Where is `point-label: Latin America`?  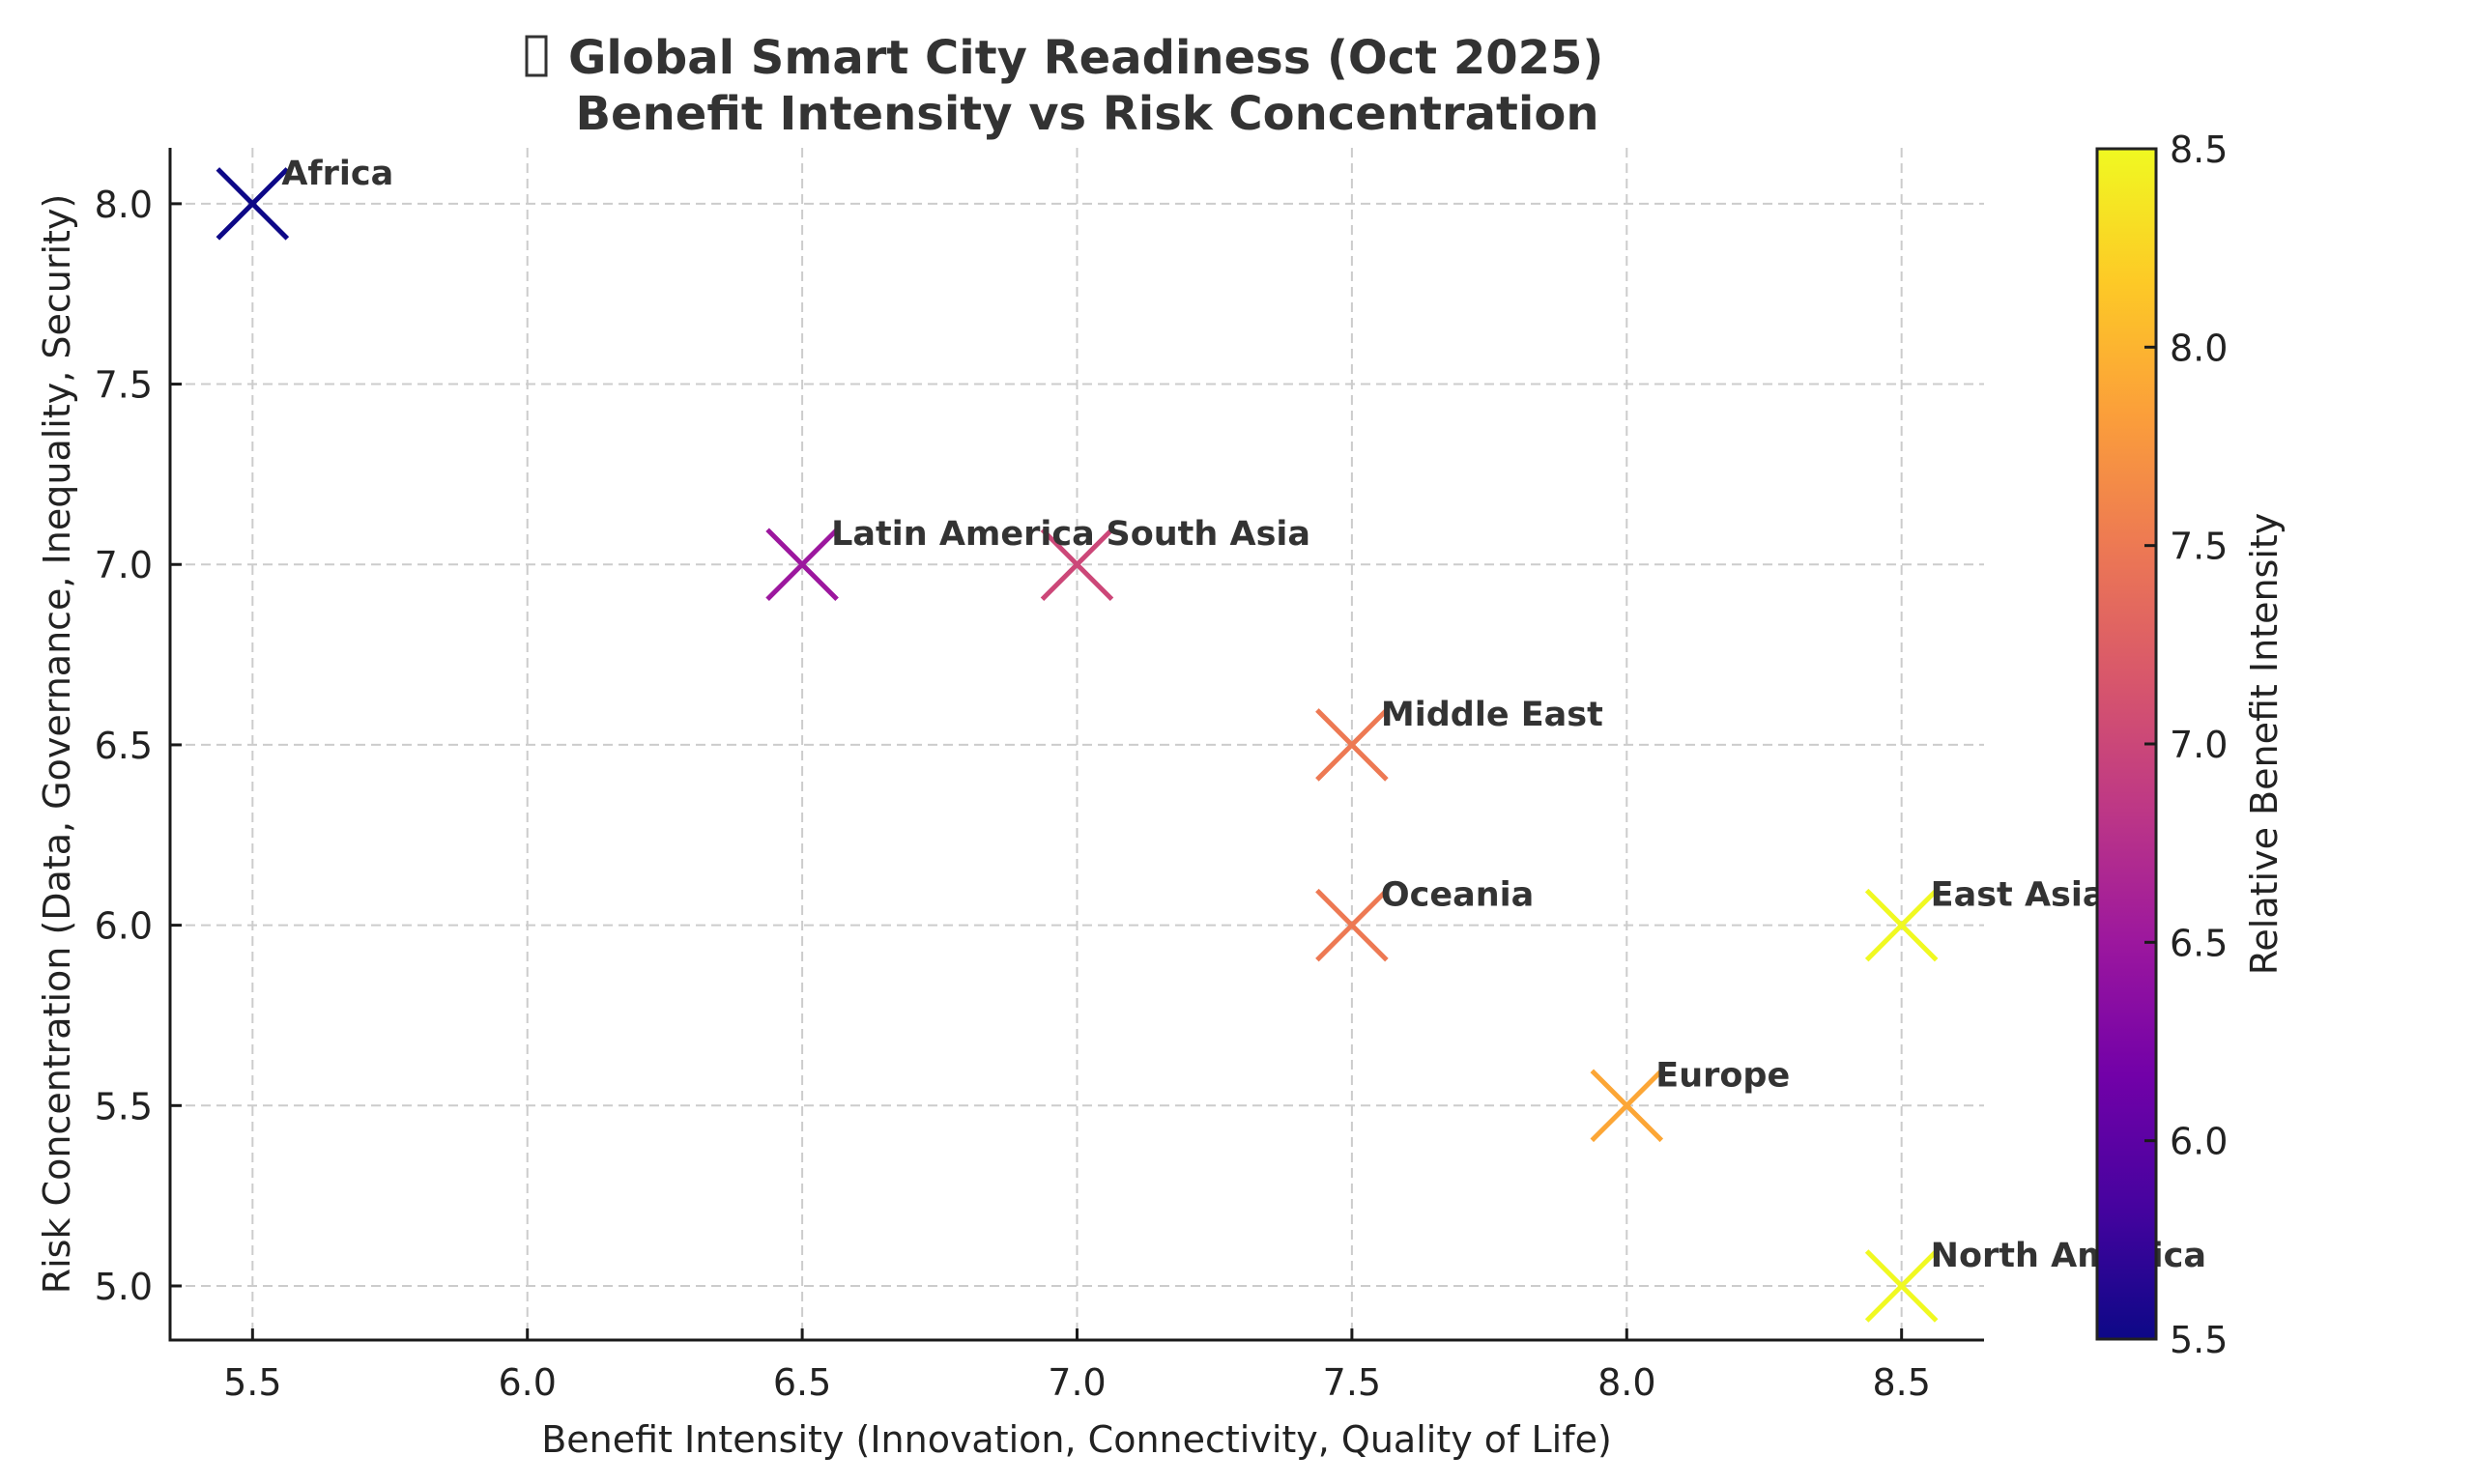 point-label: Latin America is located at coordinates (963, 534).